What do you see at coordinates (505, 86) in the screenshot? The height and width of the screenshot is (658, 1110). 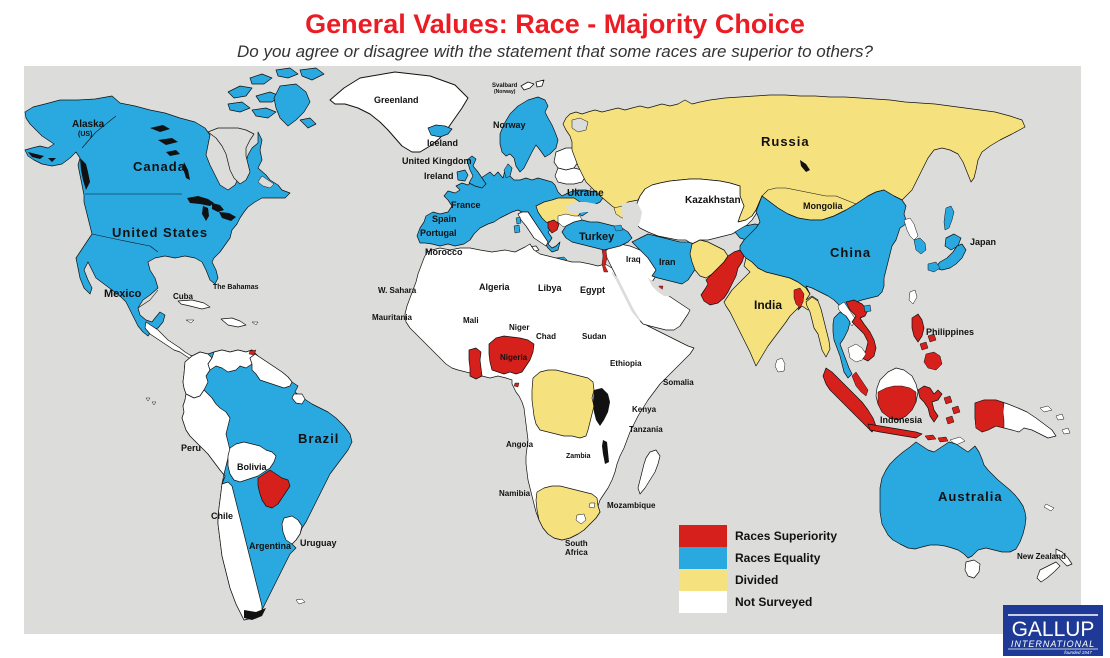 I see `svg-text: Svalbard` at bounding box center [505, 86].